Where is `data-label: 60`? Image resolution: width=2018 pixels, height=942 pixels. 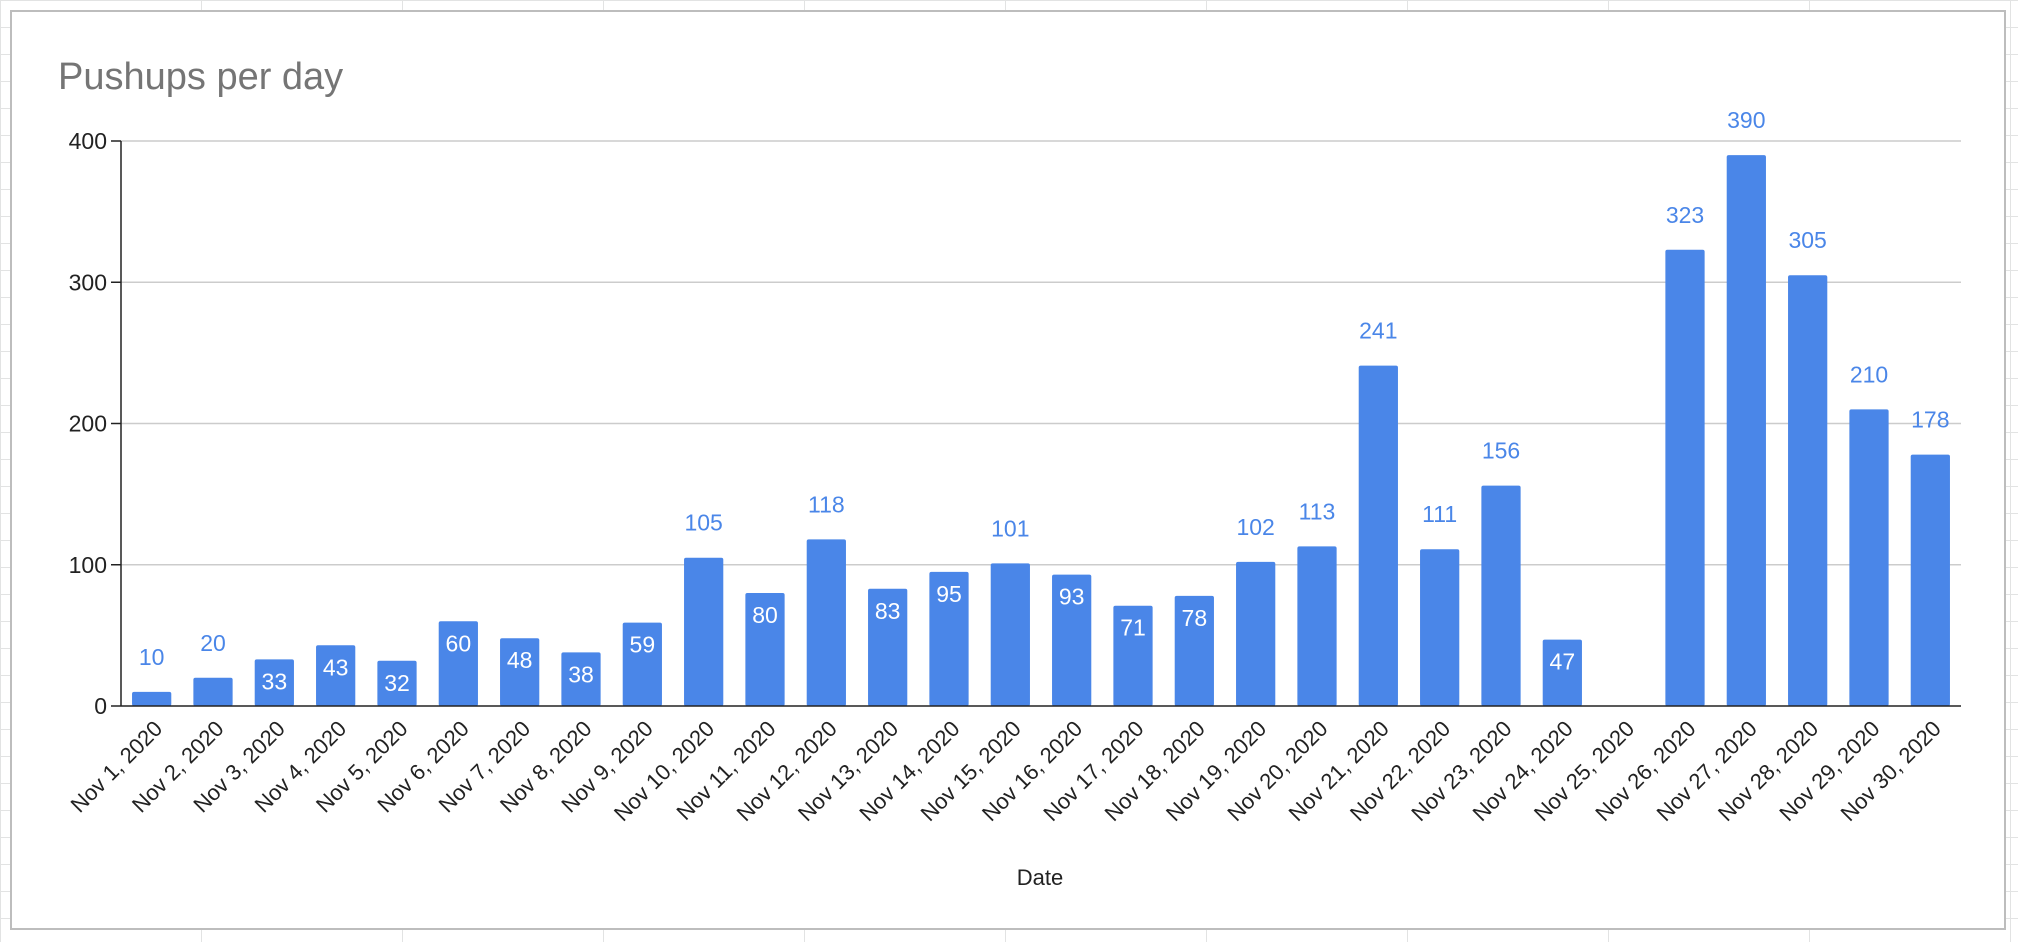 data-label: 60 is located at coordinates (459, 643).